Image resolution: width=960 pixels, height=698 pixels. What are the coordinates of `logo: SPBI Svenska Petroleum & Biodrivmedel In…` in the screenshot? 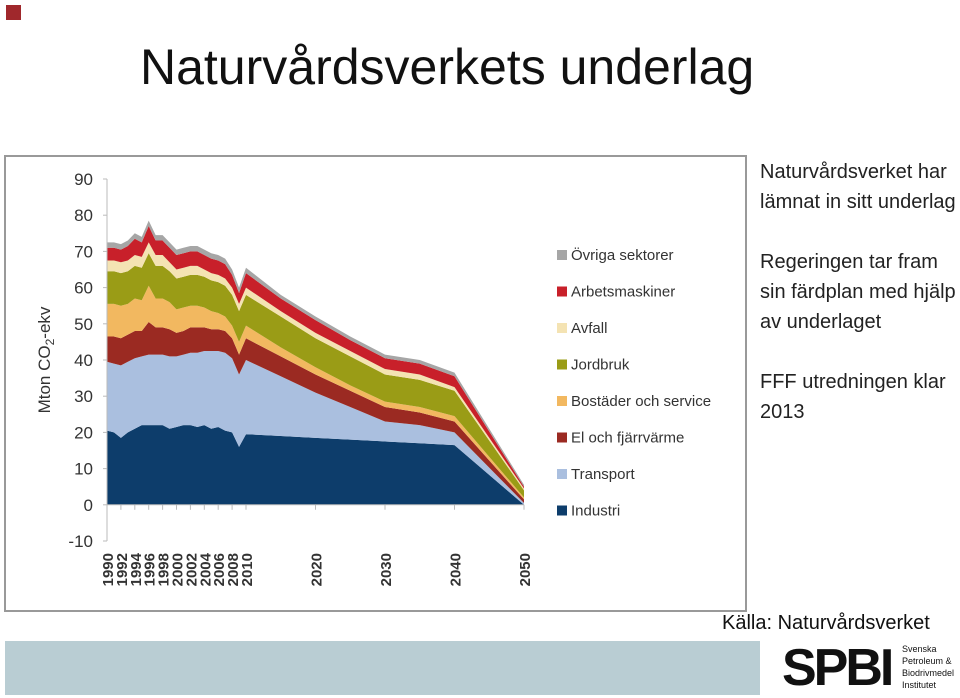 It's located at (869, 668).